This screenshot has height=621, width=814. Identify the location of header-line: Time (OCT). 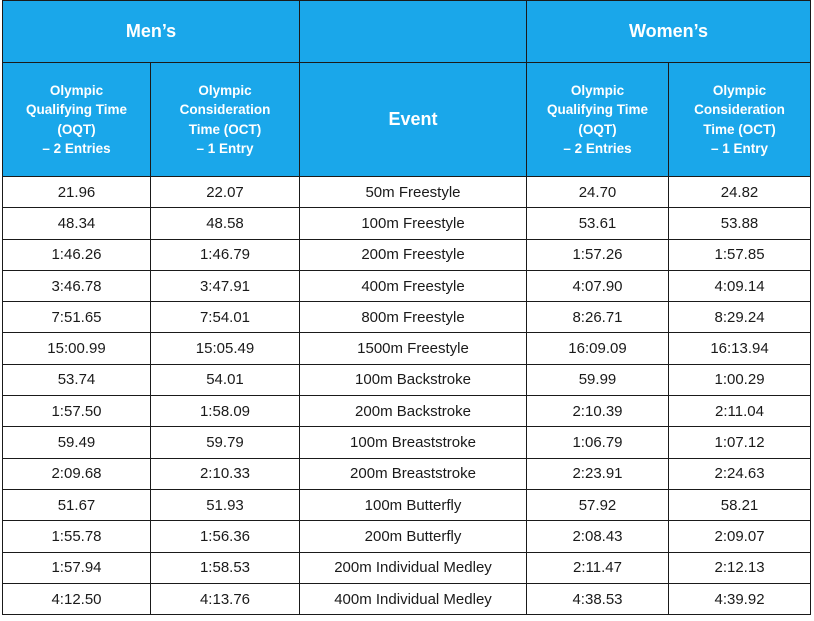
(739, 129).